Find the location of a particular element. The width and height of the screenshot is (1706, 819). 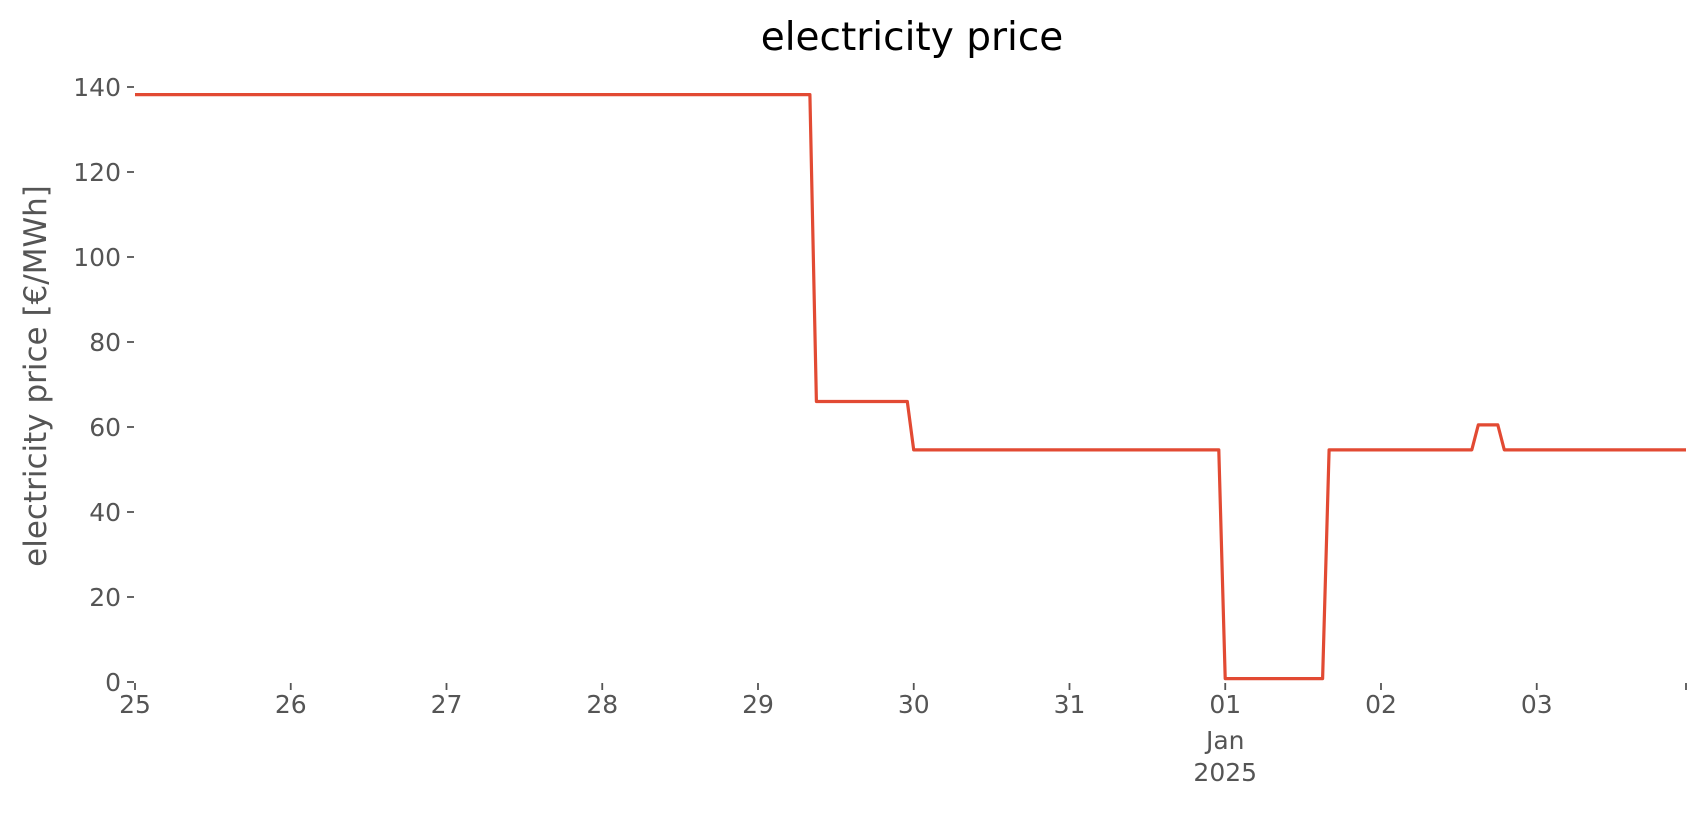

y-tick-label: 40 is located at coordinates (105, 512).